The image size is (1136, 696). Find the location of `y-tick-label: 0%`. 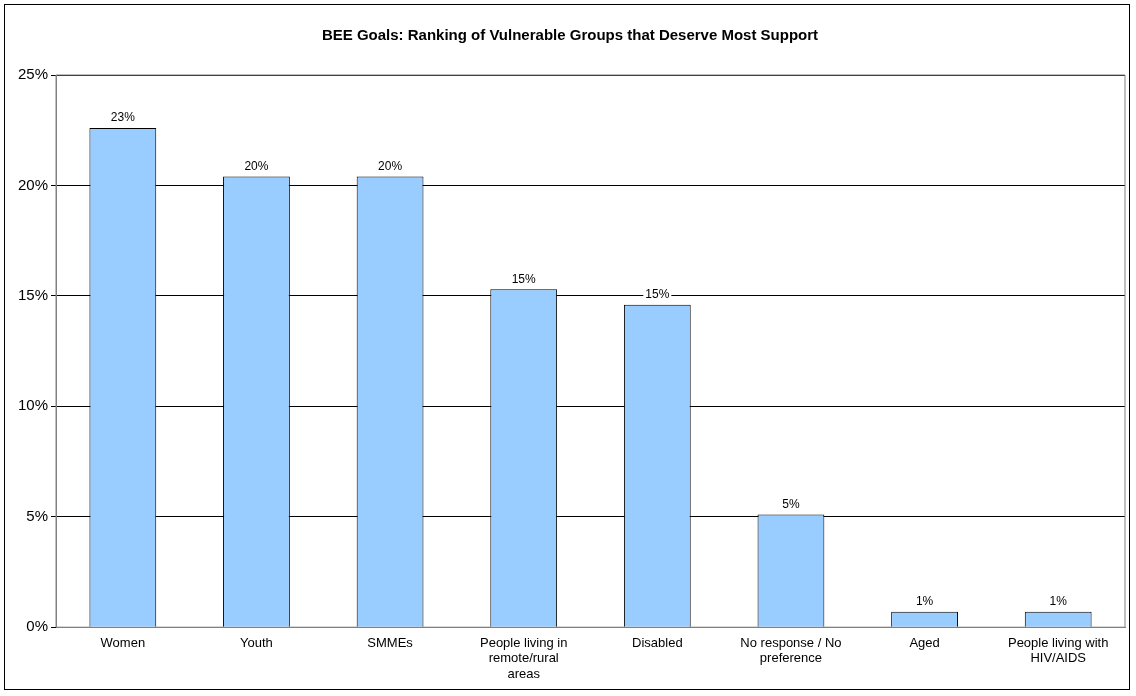

y-tick-label: 0% is located at coordinates (37, 626).